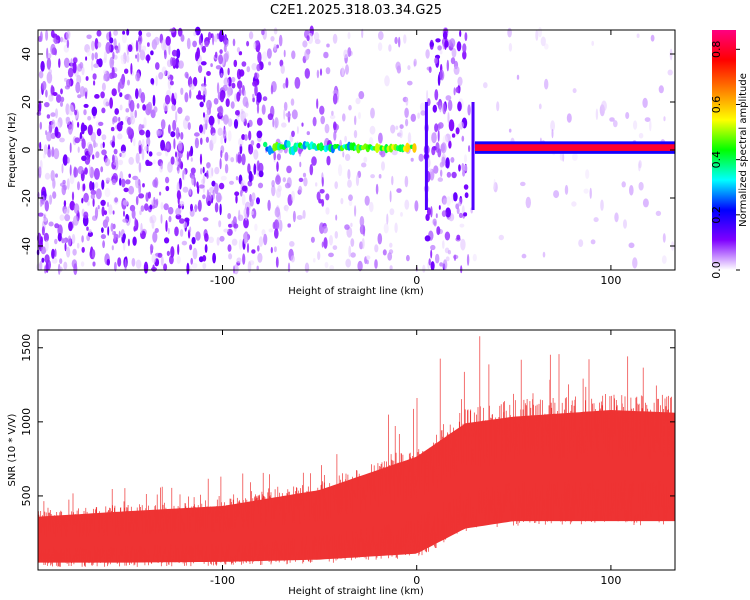 This screenshot has height=600, width=750. I want to click on colorbar-tick-label: 0.0, so click(716, 270).